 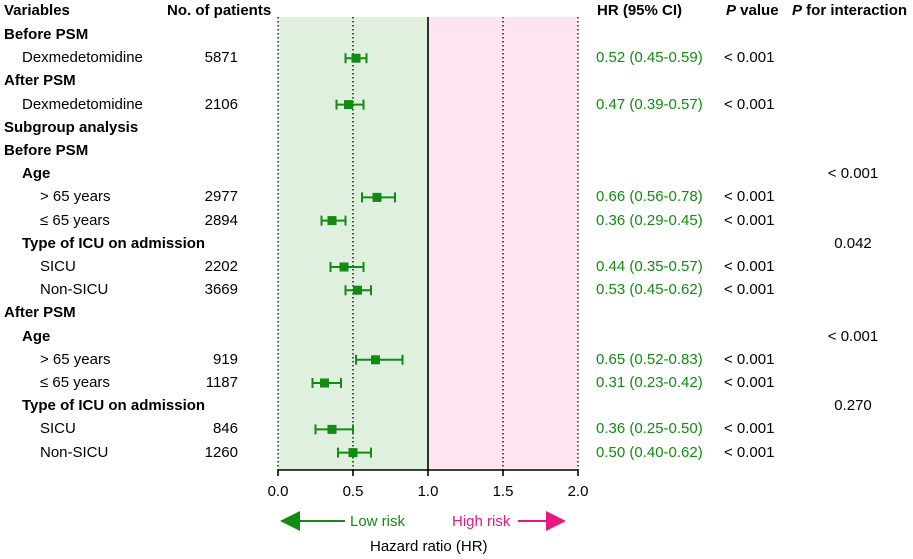 I want to click on hr-ci-value: 0.44 (0.35-0.57), so click(x=649, y=266).